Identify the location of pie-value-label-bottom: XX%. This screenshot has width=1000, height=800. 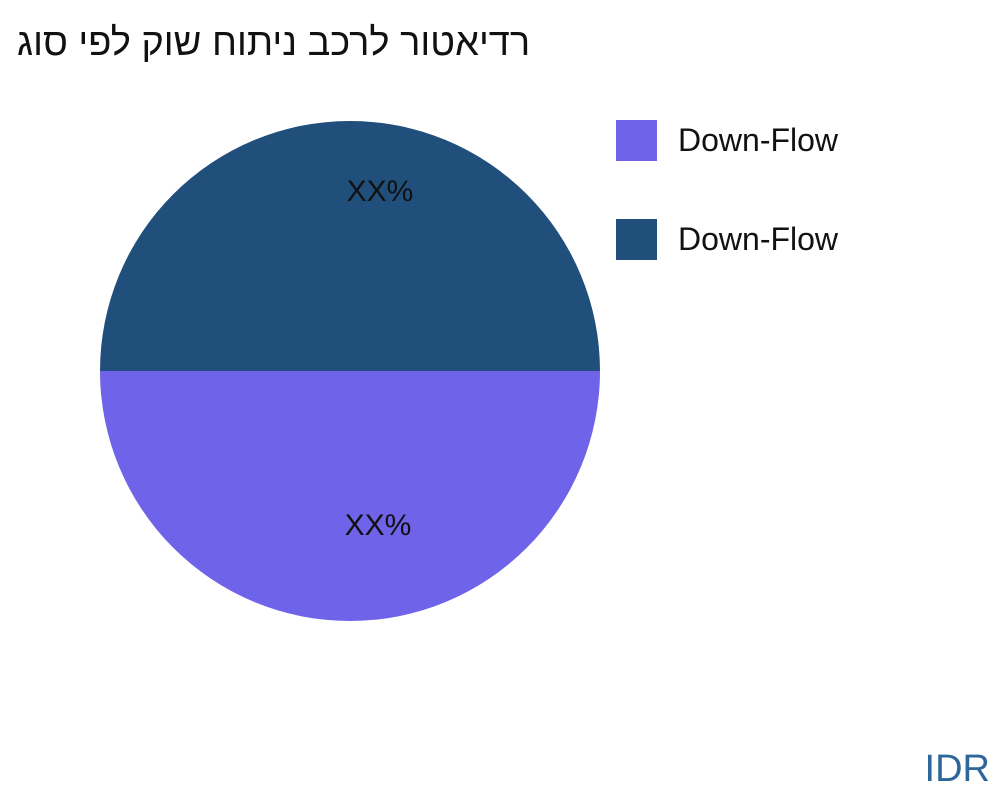
(378, 525).